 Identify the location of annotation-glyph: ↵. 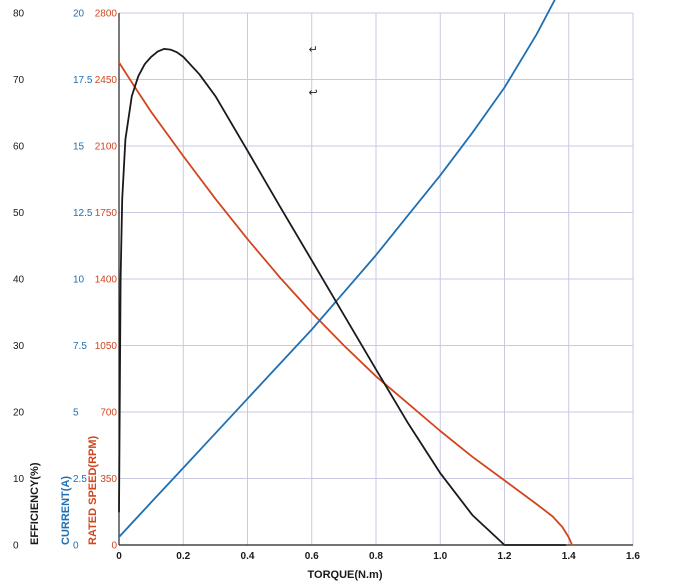
(313, 49).